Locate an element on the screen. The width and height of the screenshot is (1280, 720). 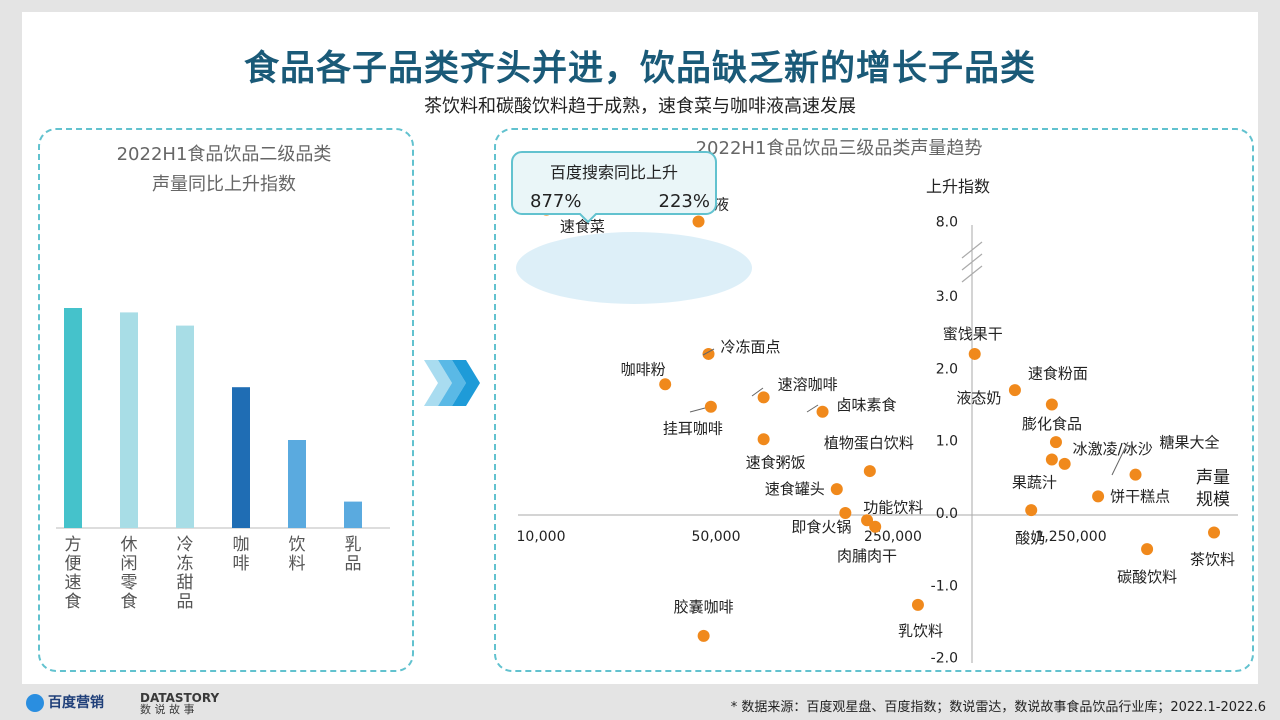
callout-value-1: 877% is located at coordinates (555, 201).